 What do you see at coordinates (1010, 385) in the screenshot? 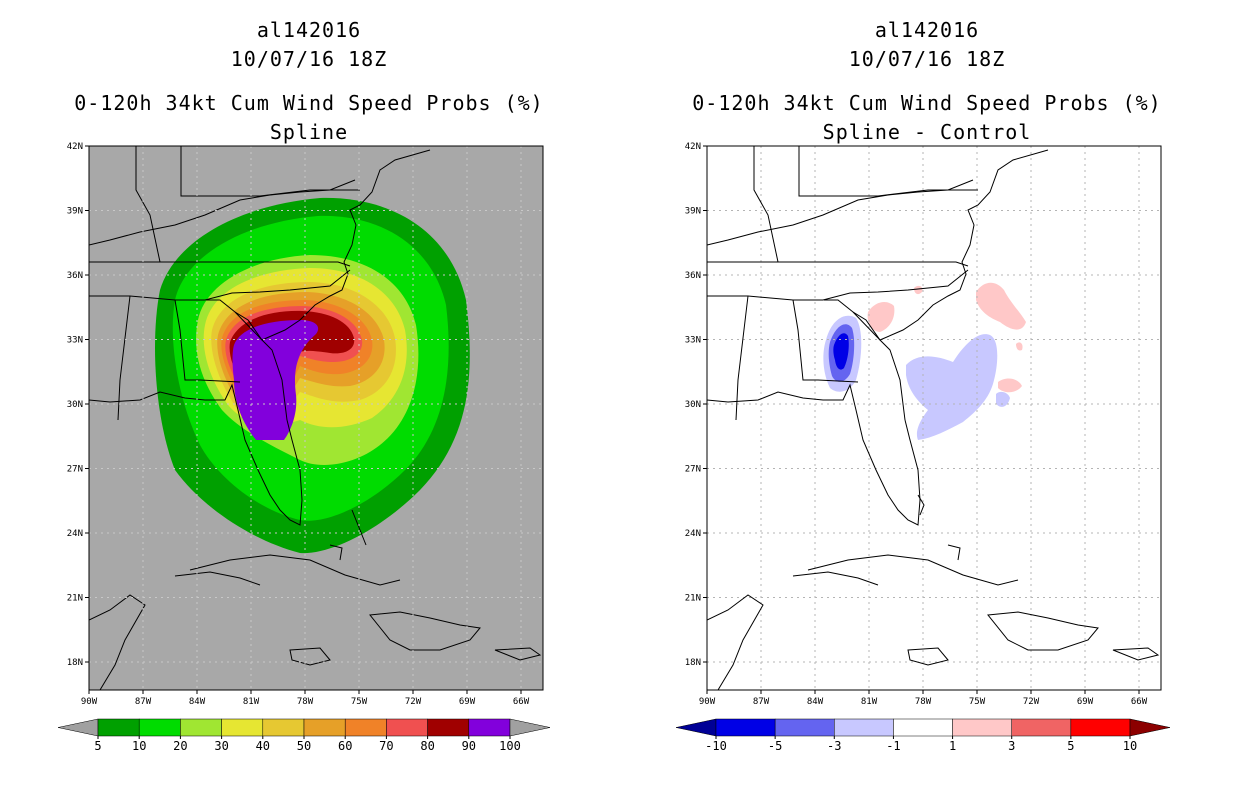
I see `contour-pos1-c` at bounding box center [1010, 385].